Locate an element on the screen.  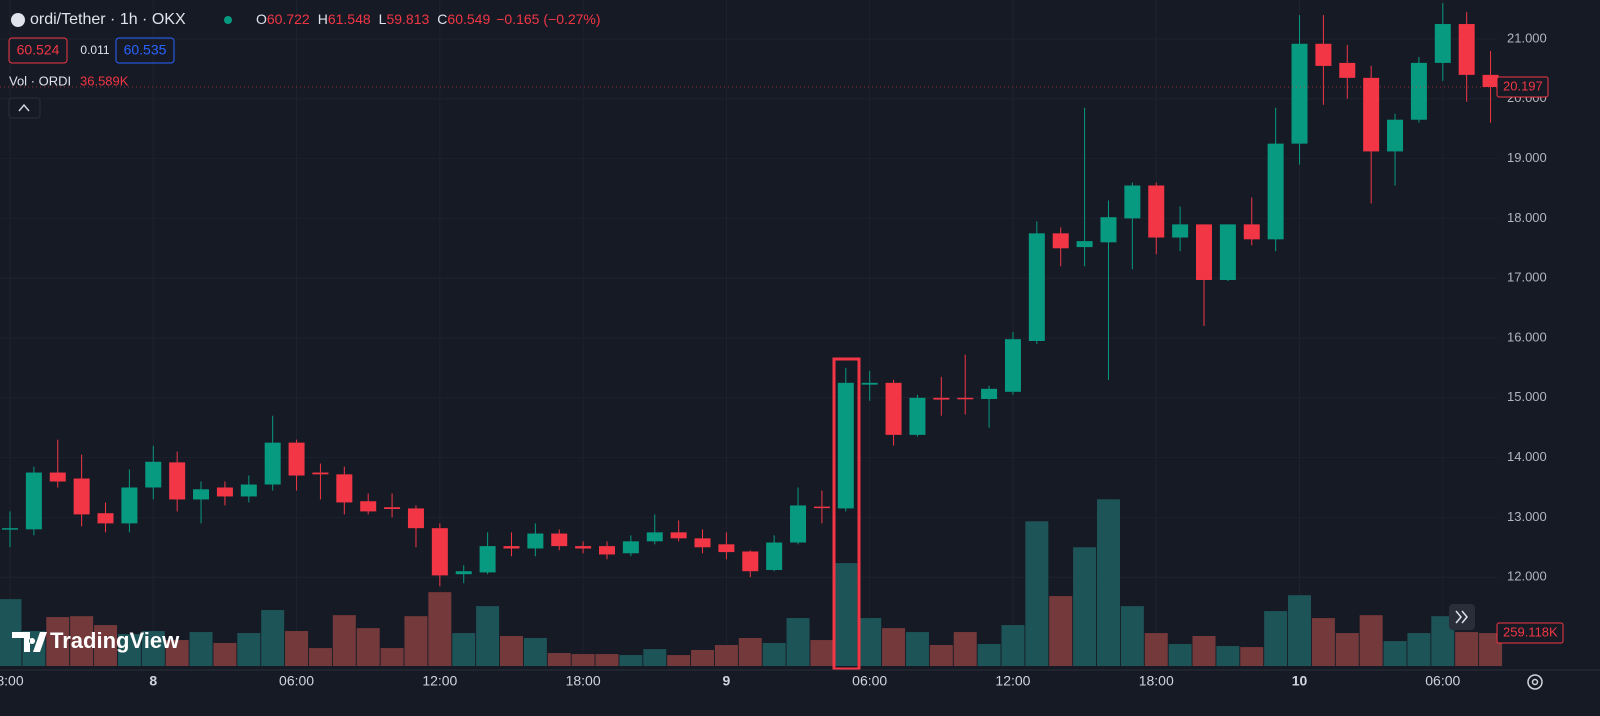
last-price-label: 20.197 is located at coordinates (1523, 85).